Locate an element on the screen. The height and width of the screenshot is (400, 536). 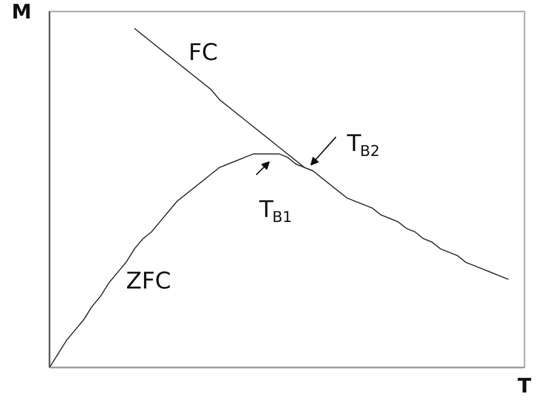
series-label: ZFC is located at coordinates (149, 281).